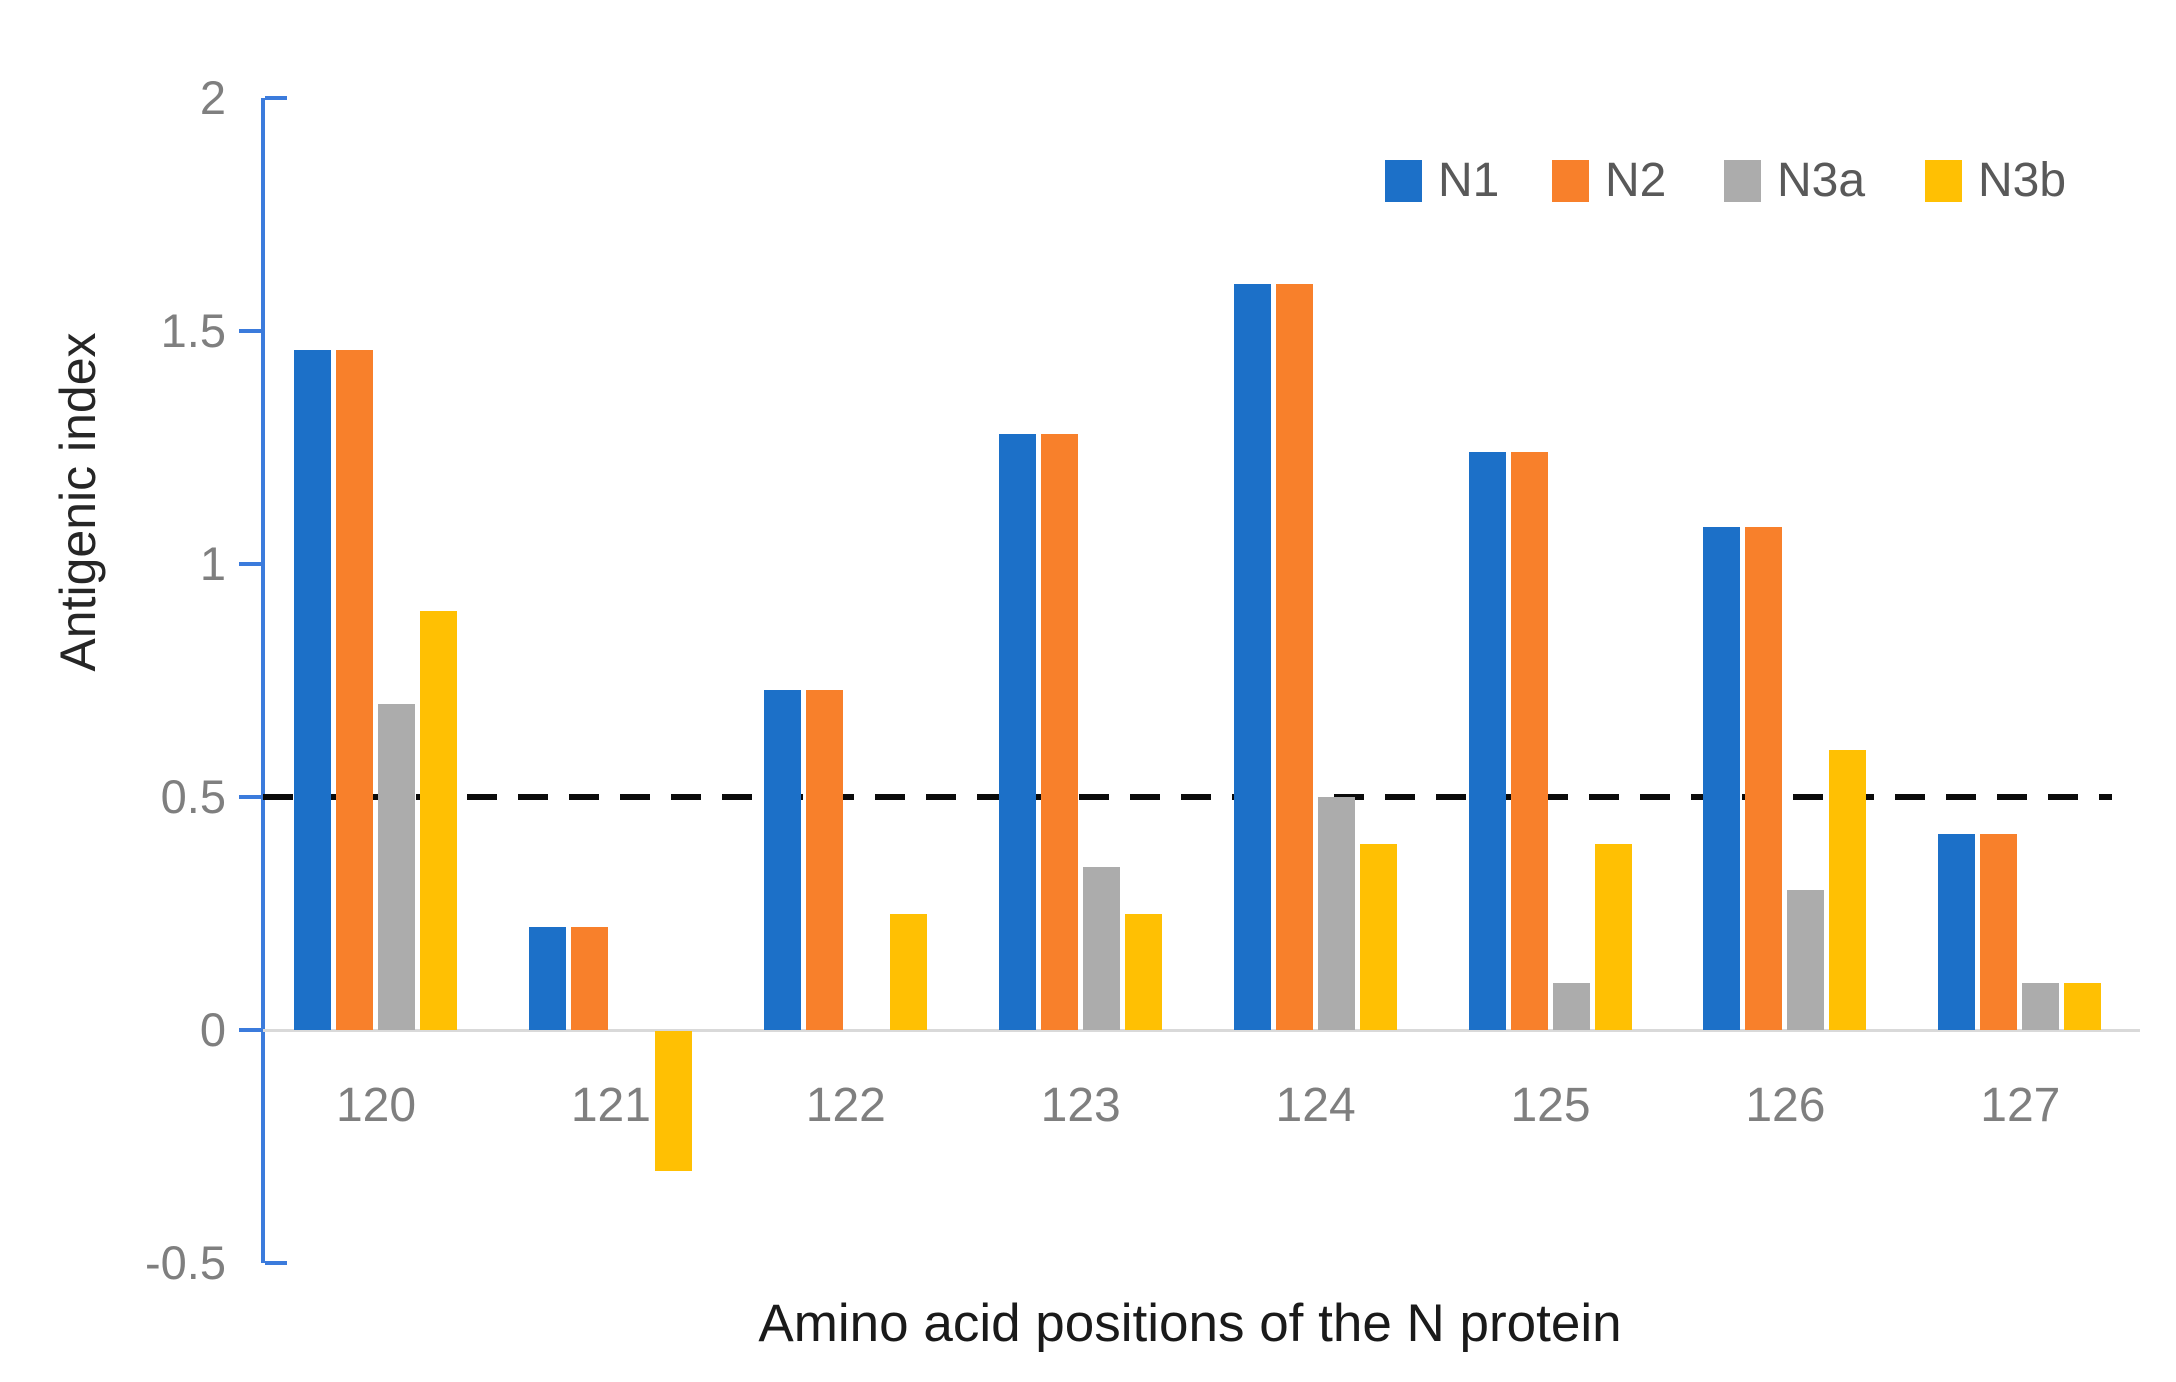  Describe the element at coordinates (263, 680) in the screenshot. I see `y-axis-line` at that location.